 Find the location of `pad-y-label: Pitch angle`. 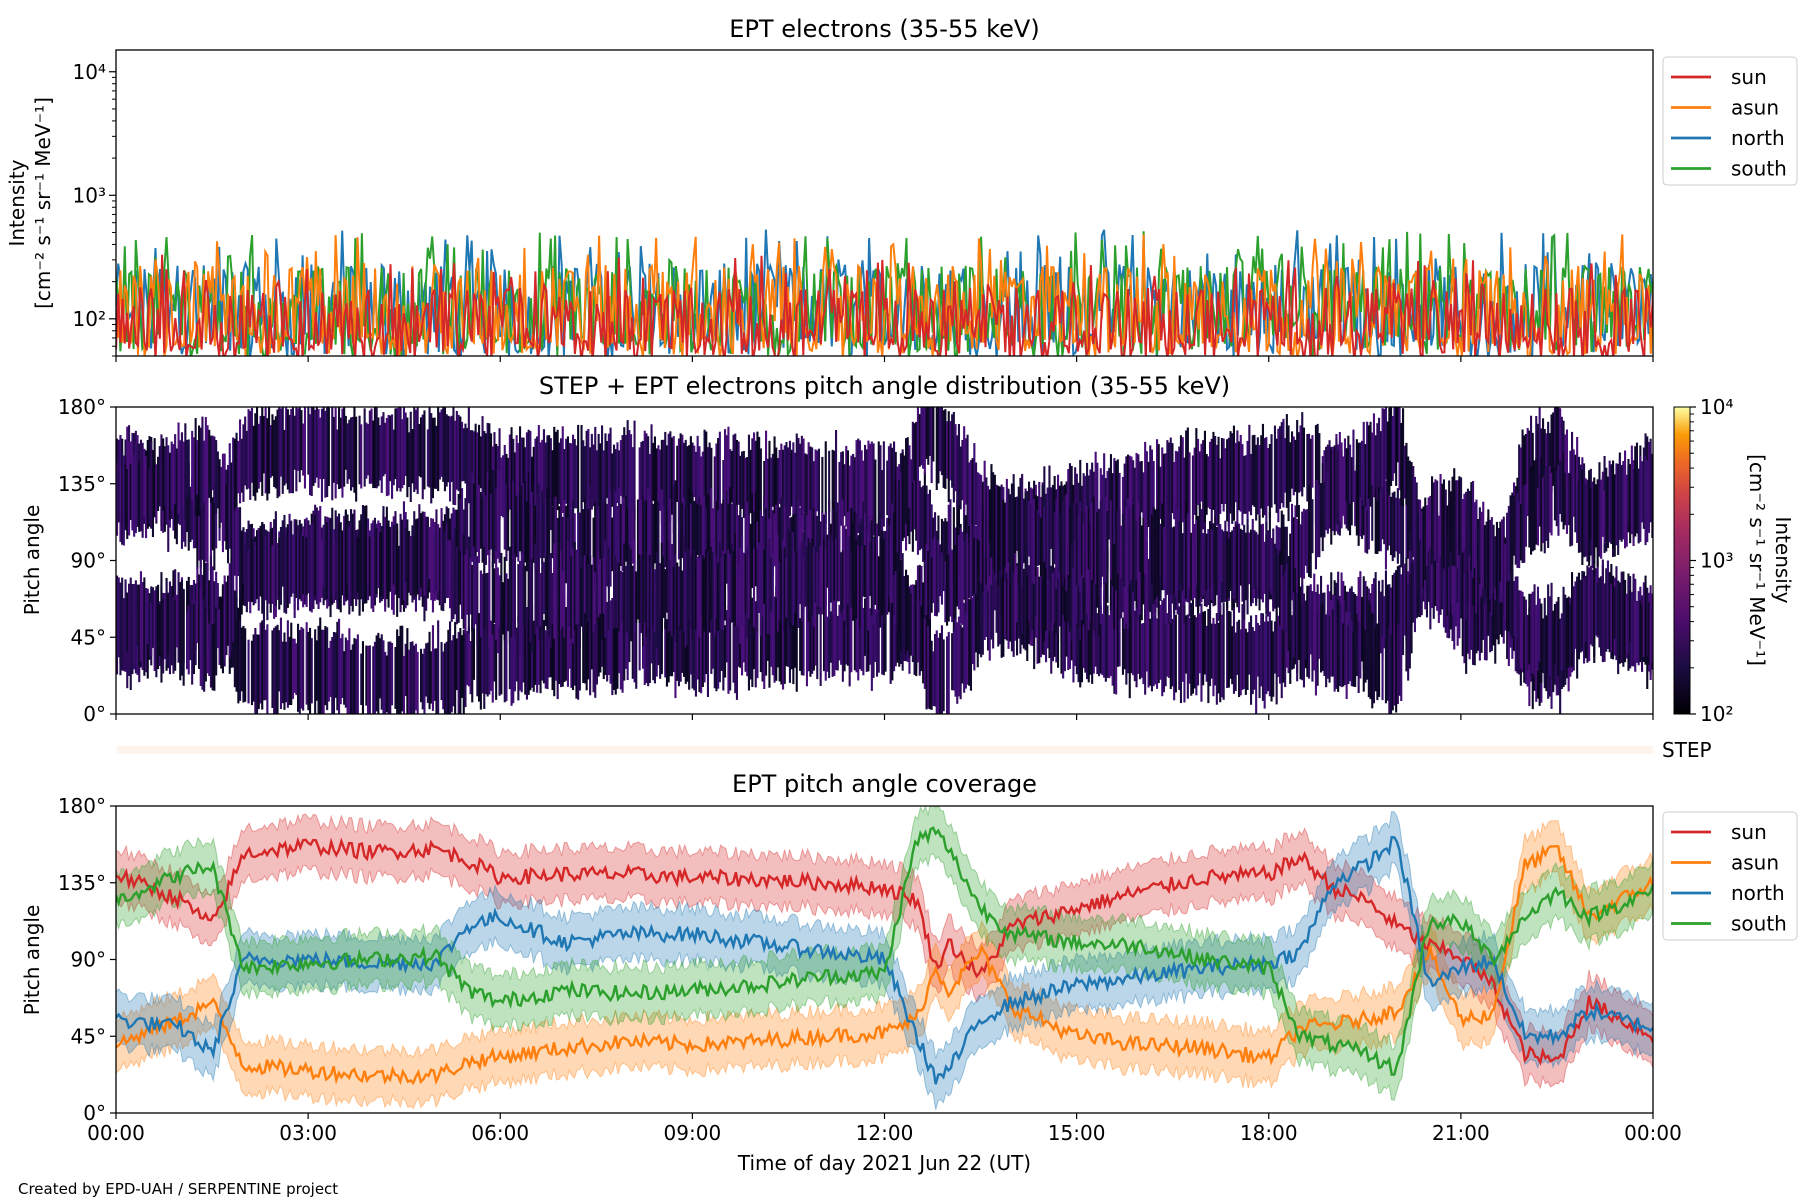

pad-y-label: Pitch angle is located at coordinates (32, 560).